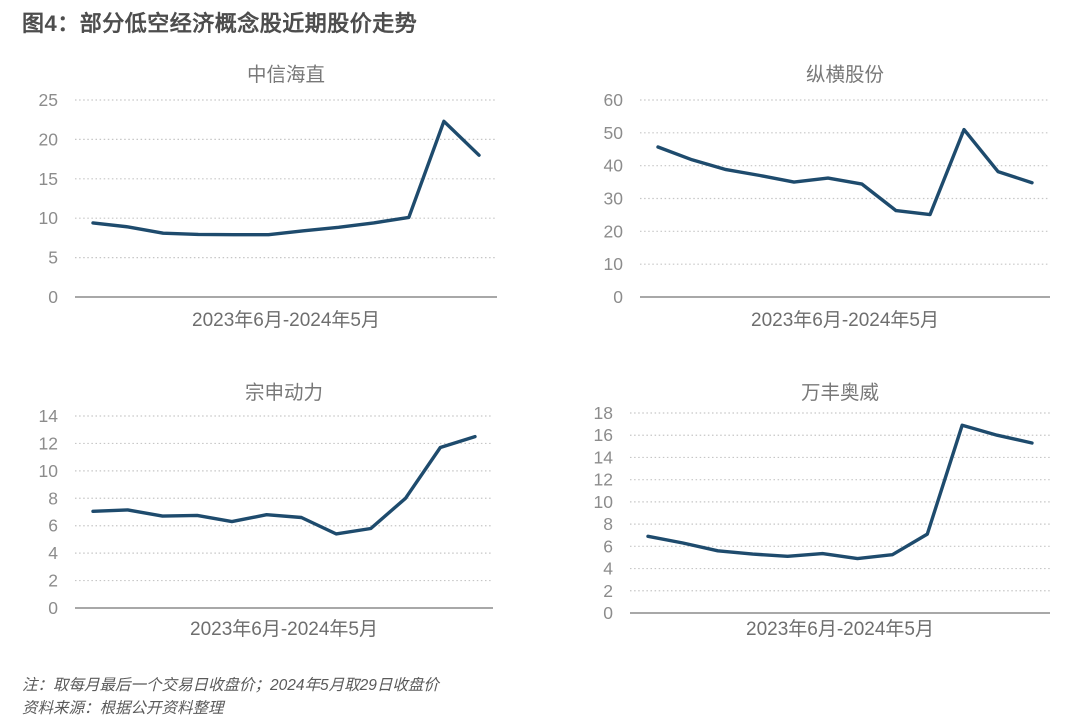 This screenshot has height=728, width=1080. What do you see at coordinates (48, 179) in the screenshot?
I see `y-tick-label: 15` at bounding box center [48, 179].